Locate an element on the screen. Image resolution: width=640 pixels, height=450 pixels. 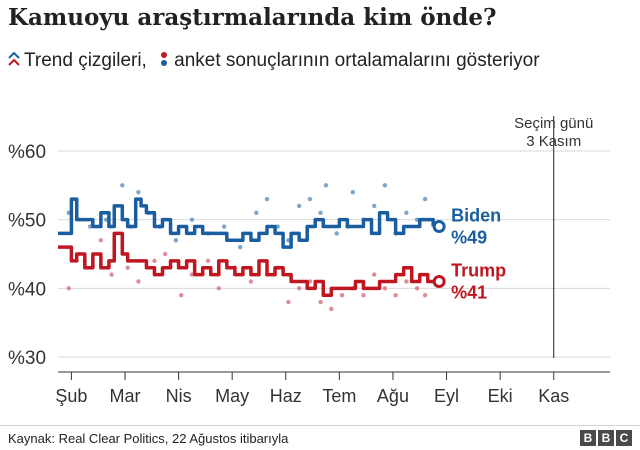
bbc-logo-letter: C is located at coordinates (624, 438).